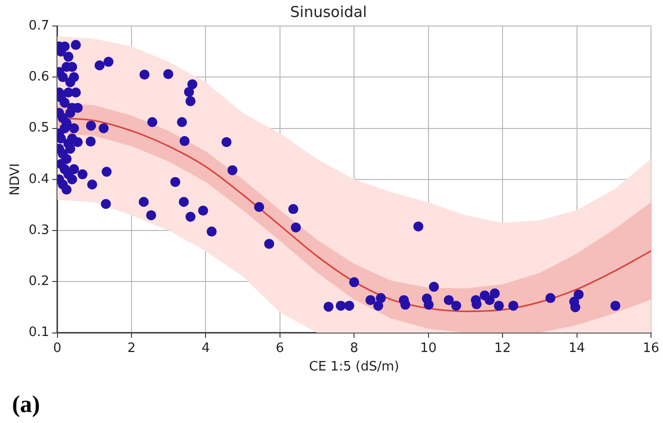  I want to click on x-tick-label: 6, so click(280, 348).